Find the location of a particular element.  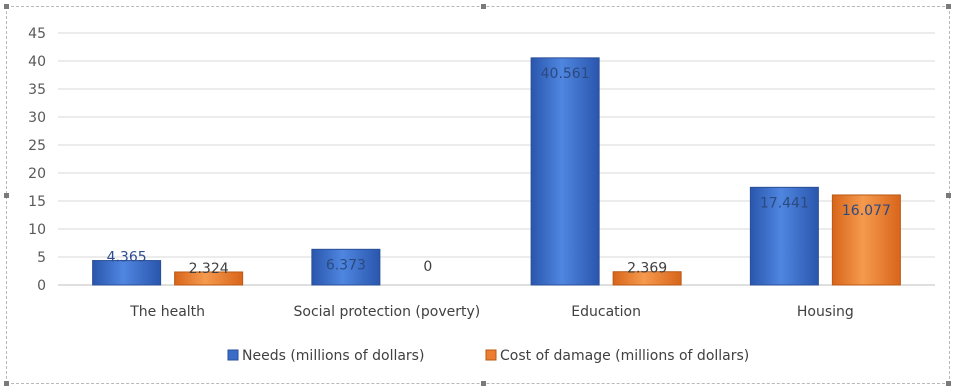

y-tick-label: 0 is located at coordinates (41, 286).